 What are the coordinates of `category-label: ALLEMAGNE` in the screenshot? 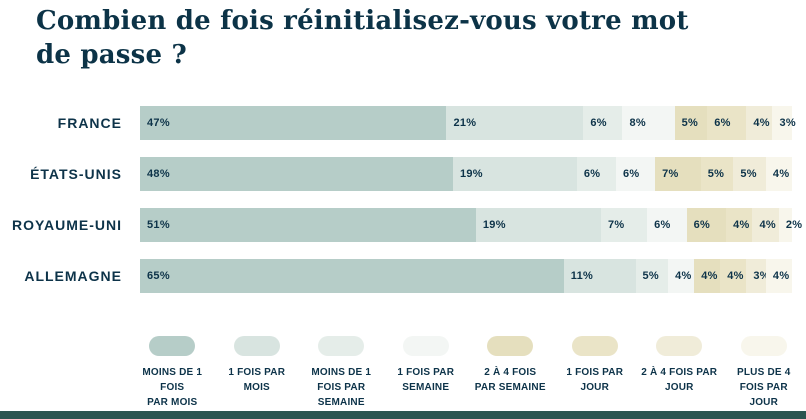 It's located at (73, 276).